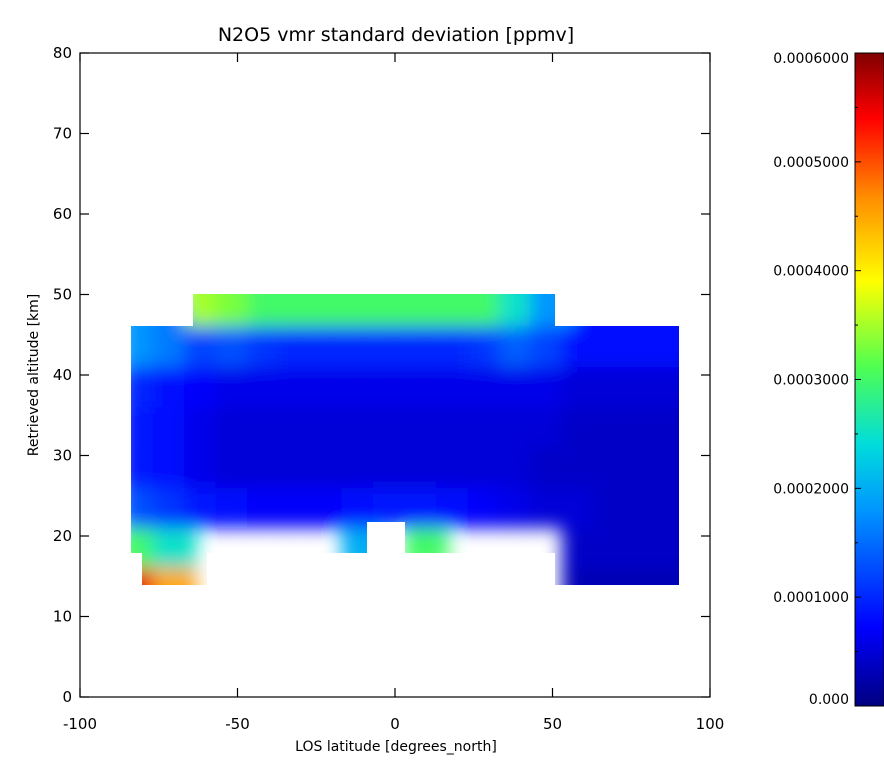  What do you see at coordinates (811, 272) in the screenshot?
I see `colorbar-tick-label: 0.0004000` at bounding box center [811, 272].